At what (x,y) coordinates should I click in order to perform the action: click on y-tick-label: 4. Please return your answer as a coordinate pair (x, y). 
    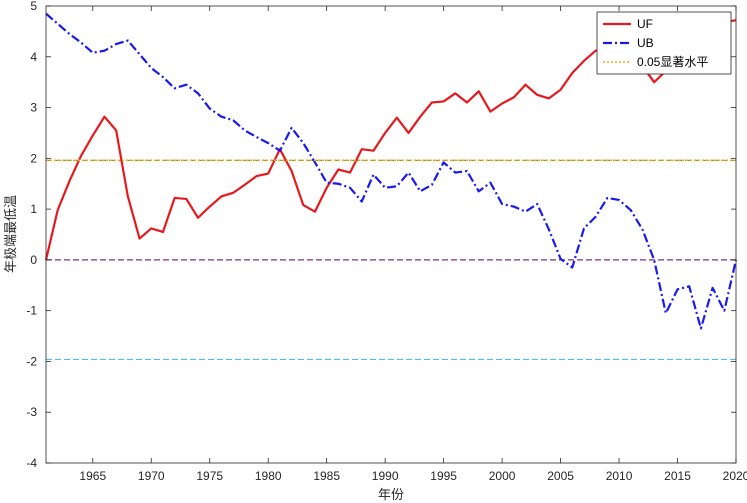
    Looking at the image, I should click on (33, 57).